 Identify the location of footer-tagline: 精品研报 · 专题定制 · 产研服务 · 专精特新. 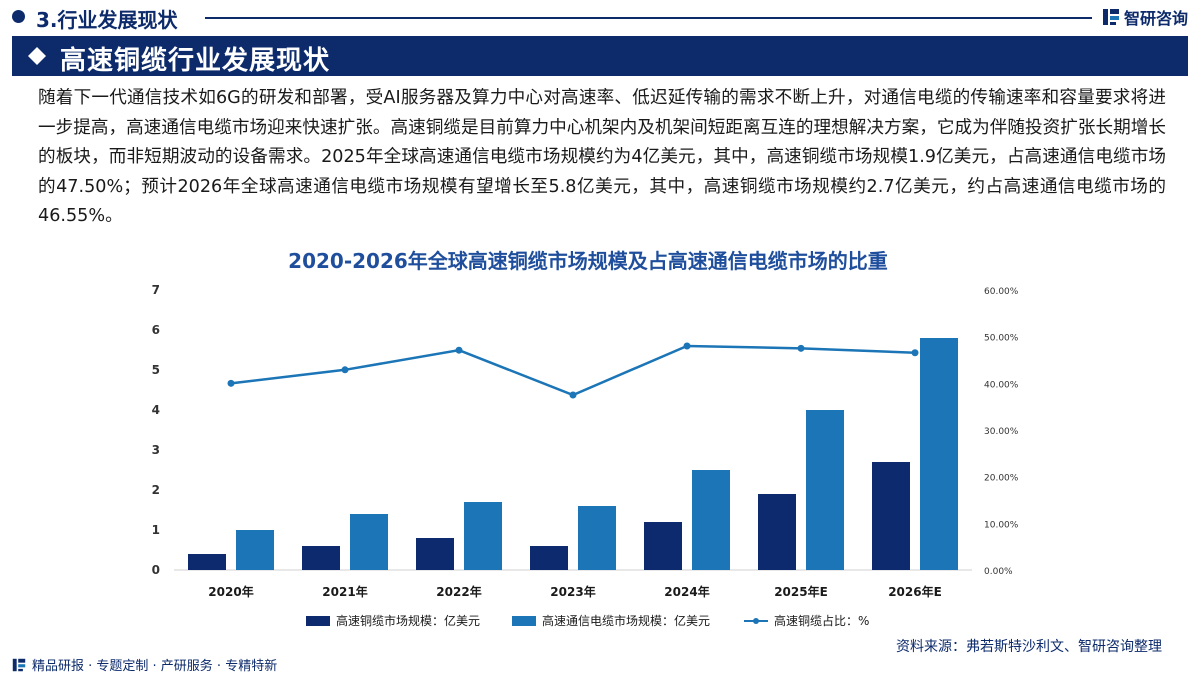
(155, 666).